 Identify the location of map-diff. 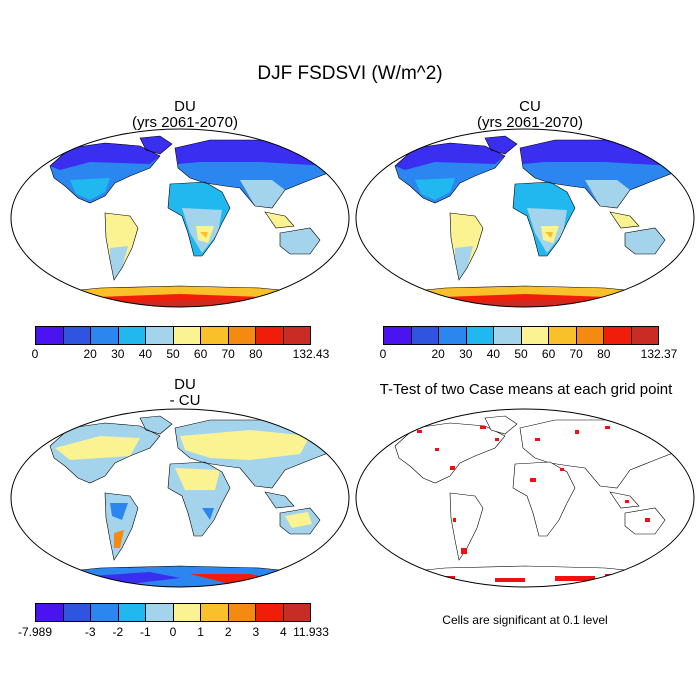
(180, 498).